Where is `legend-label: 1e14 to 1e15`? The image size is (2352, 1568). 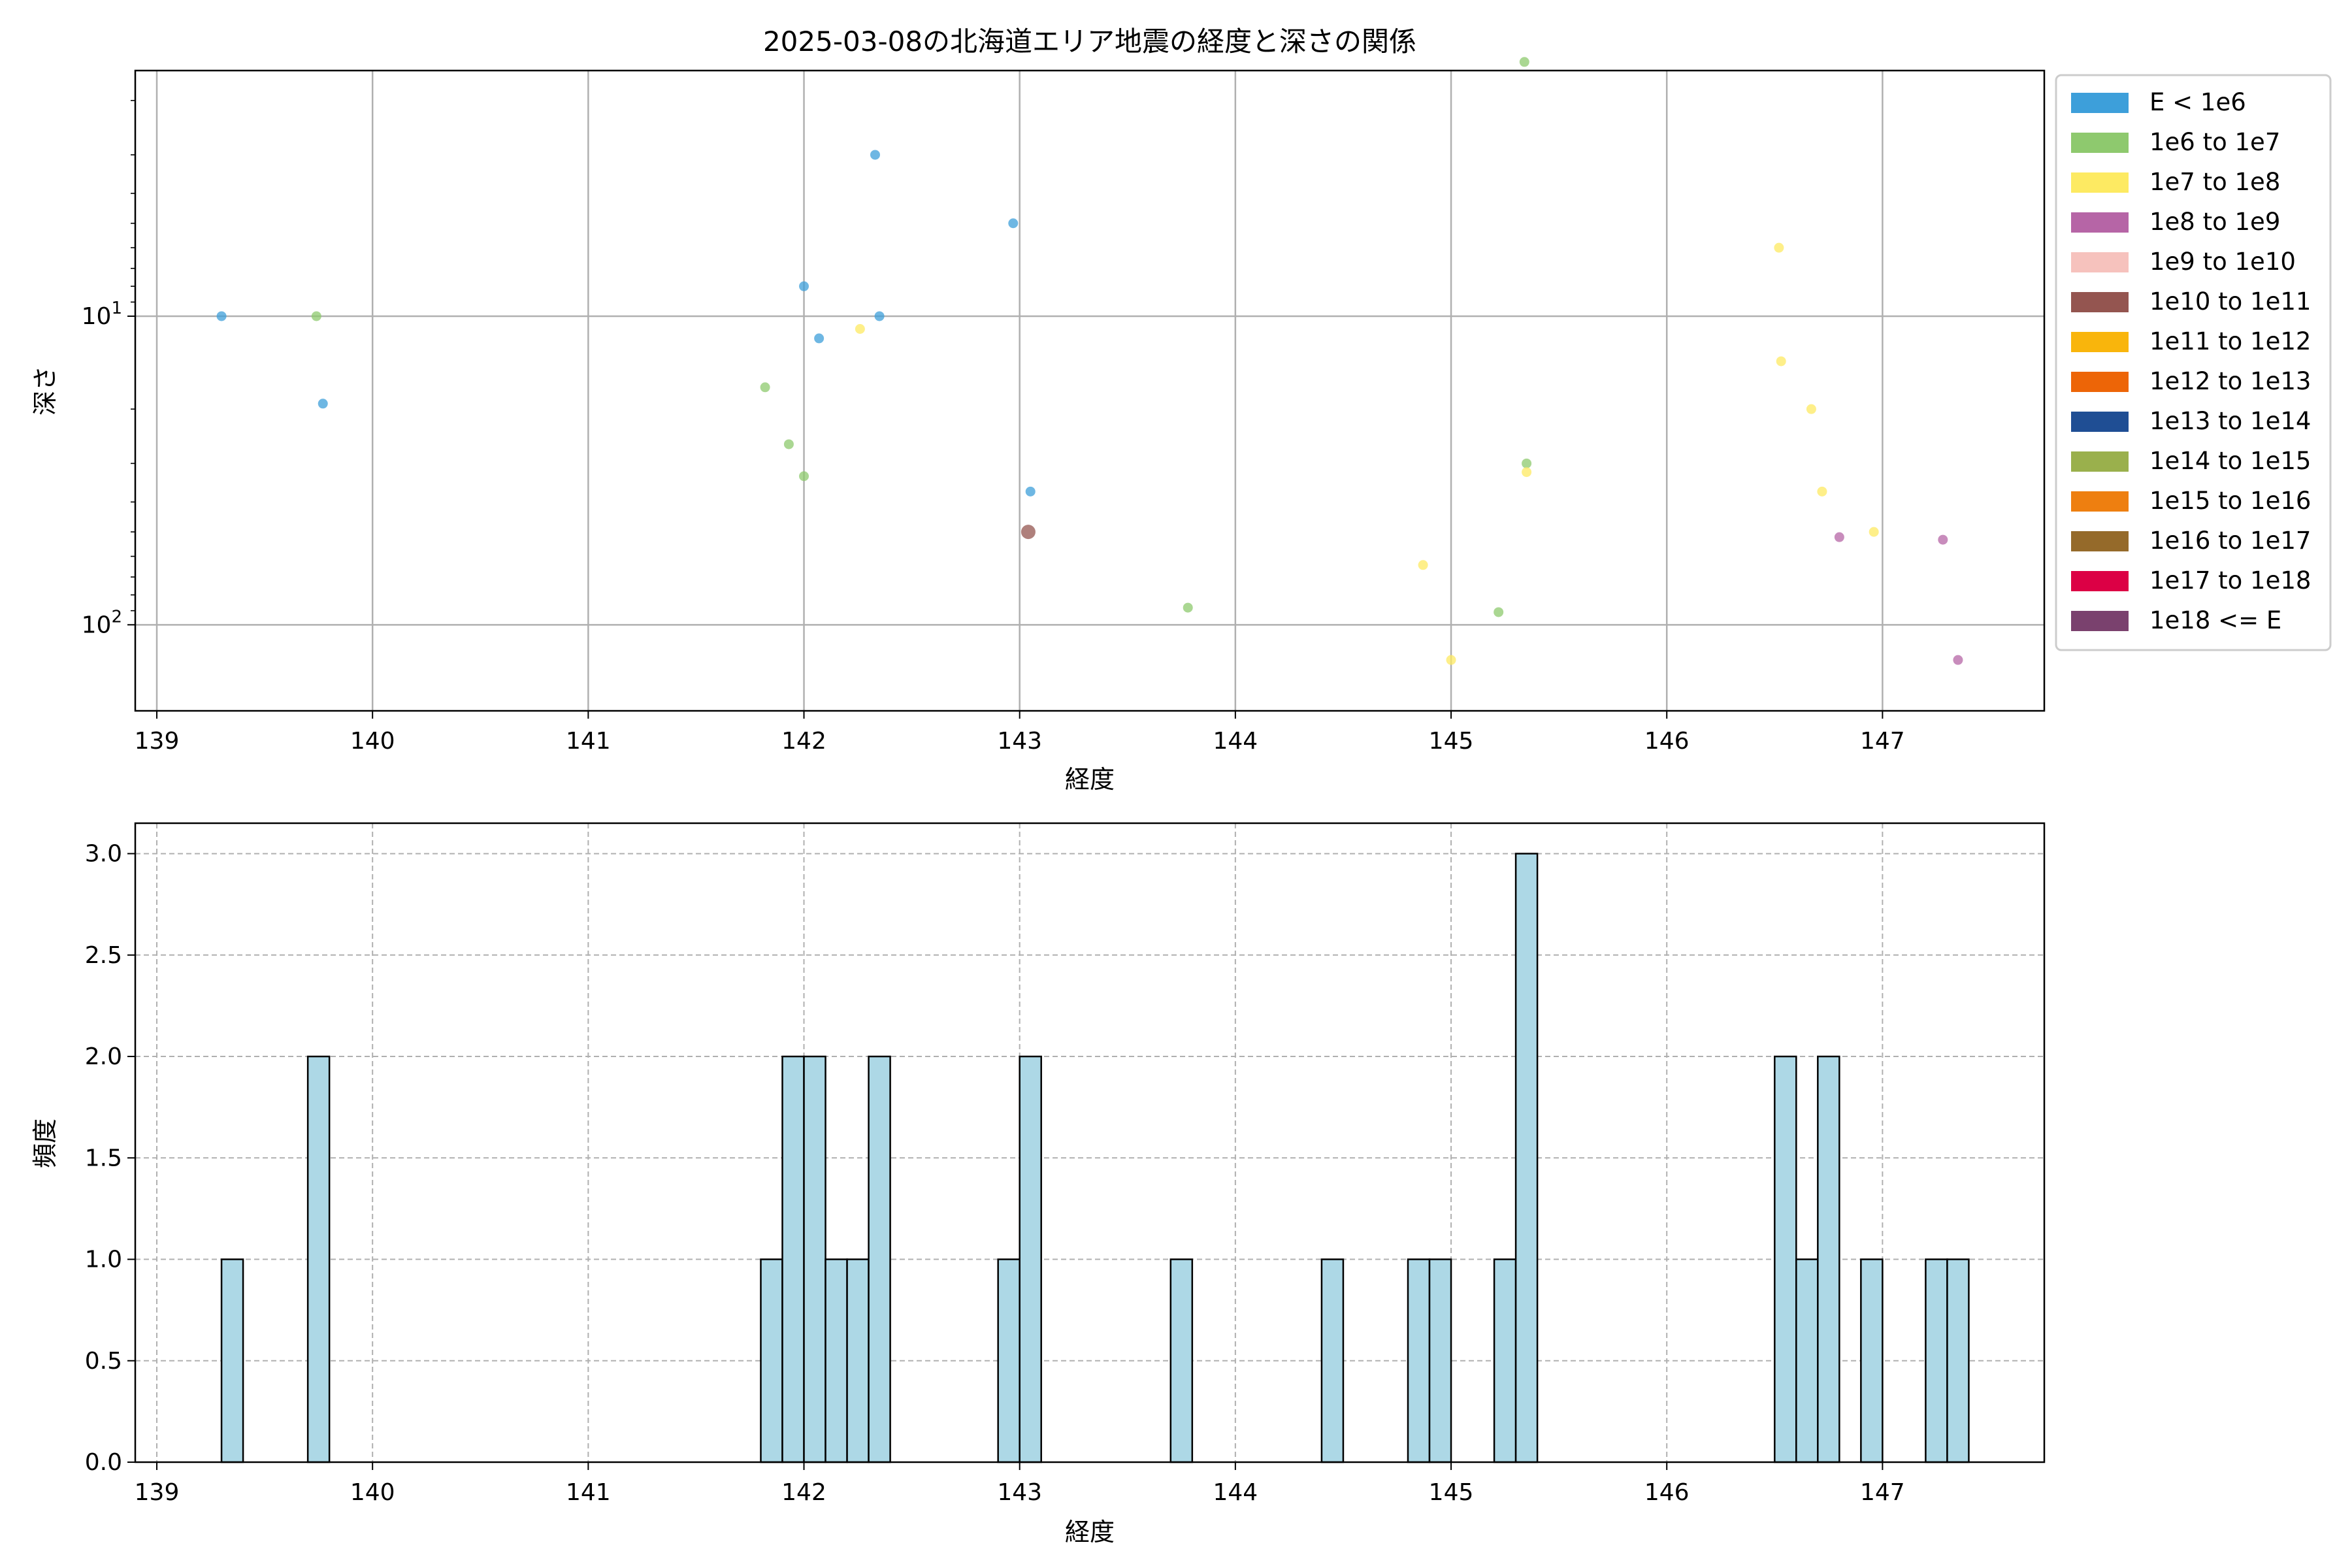
legend-label: 1e14 to 1e15 is located at coordinates (2230, 461).